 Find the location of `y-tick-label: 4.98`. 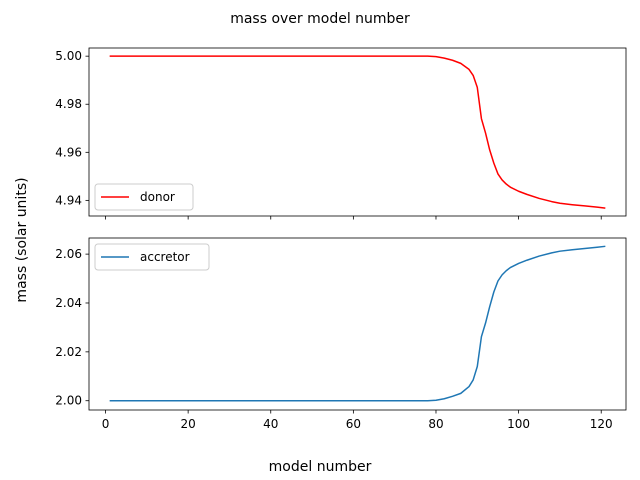

y-tick-label: 4.98 is located at coordinates (68, 104).